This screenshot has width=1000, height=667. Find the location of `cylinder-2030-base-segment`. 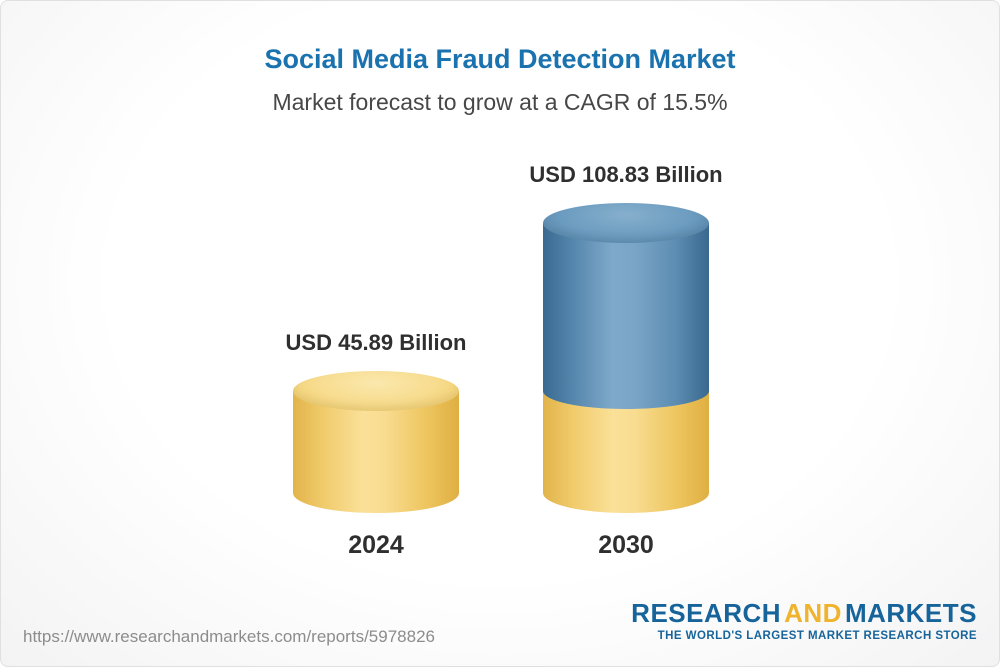

cylinder-2030-base-segment is located at coordinates (626, 452).